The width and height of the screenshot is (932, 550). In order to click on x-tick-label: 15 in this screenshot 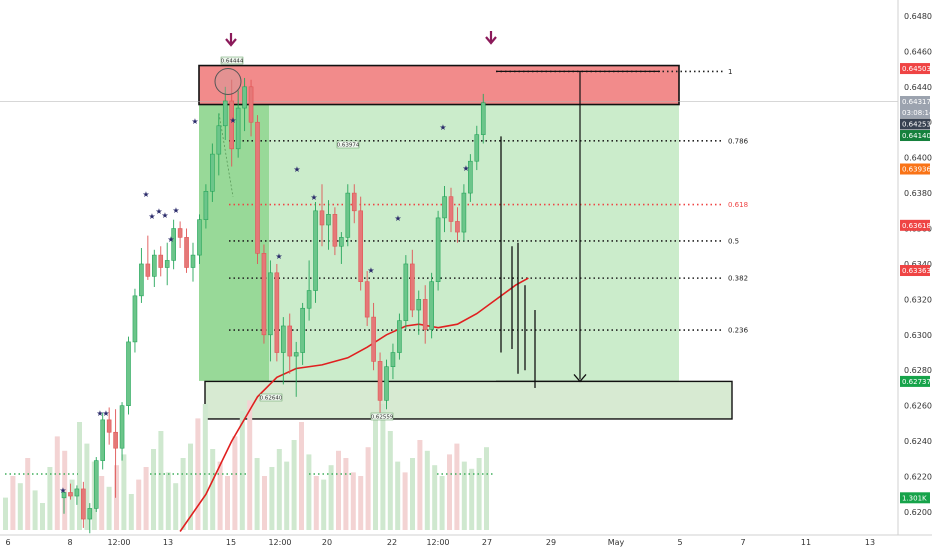, I will do `click(231, 542)`.